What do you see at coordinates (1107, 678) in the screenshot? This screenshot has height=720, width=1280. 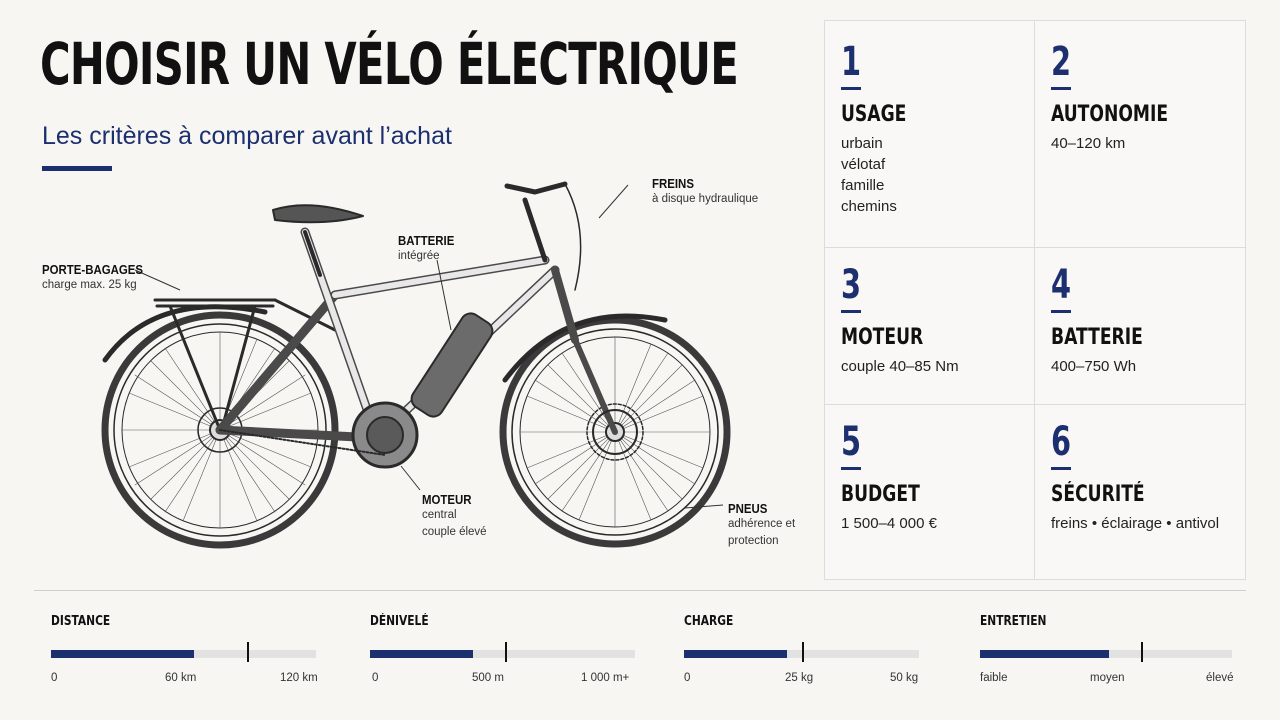 I see `scale-tick-label: moyen` at bounding box center [1107, 678].